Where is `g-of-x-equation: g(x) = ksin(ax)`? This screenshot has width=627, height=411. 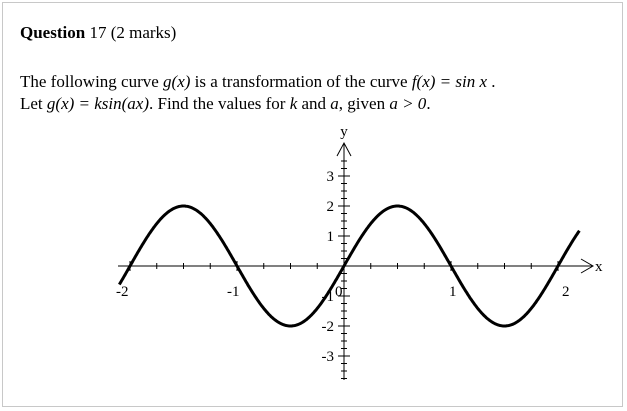
g-of-x-equation: g(x) = ksin(ax) is located at coordinates (97, 103).